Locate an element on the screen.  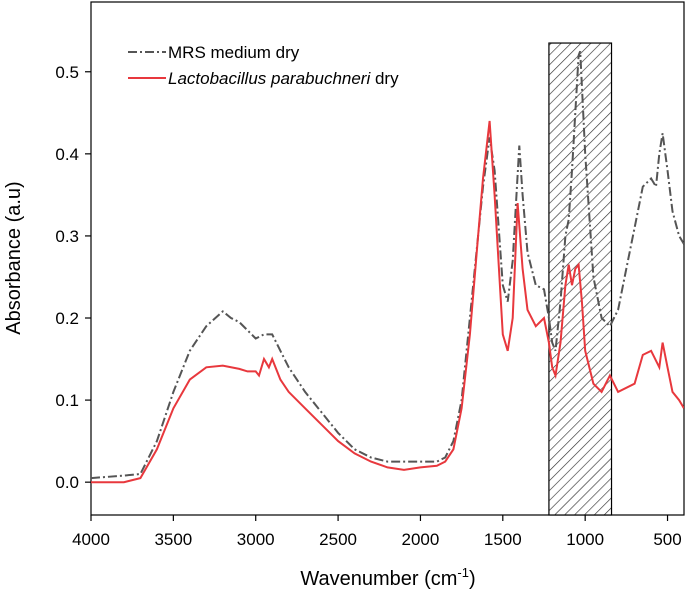
y-axis-title: Absorbance (a.u) is located at coordinates (14, 257).